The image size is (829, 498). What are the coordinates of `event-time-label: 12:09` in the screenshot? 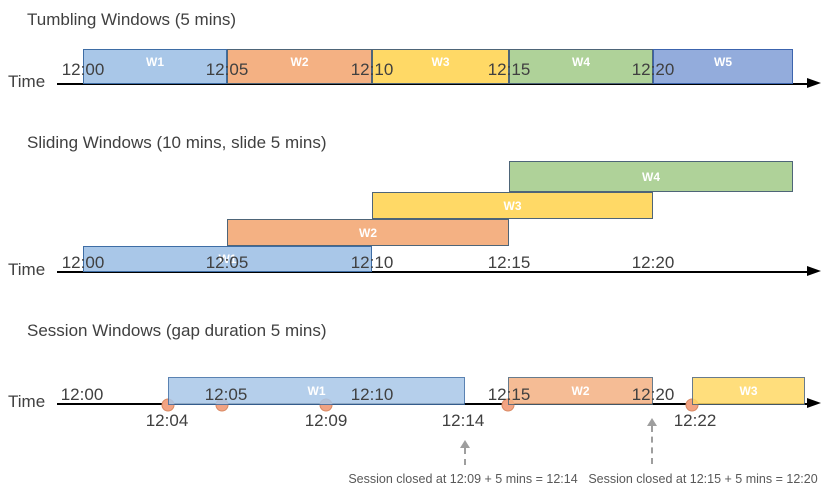 It's located at (326, 420).